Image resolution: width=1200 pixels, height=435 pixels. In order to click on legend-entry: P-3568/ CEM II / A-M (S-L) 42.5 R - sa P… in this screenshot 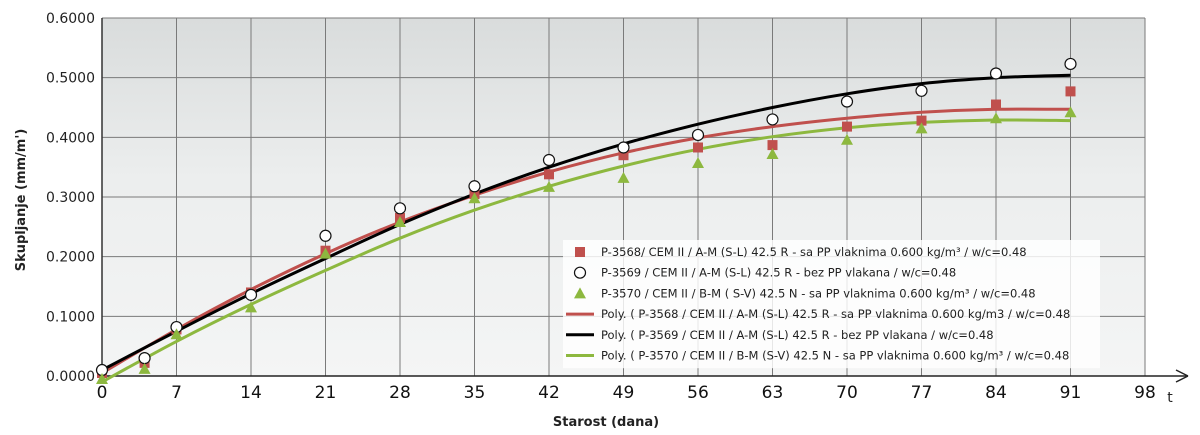, I will do `click(814, 252)`.